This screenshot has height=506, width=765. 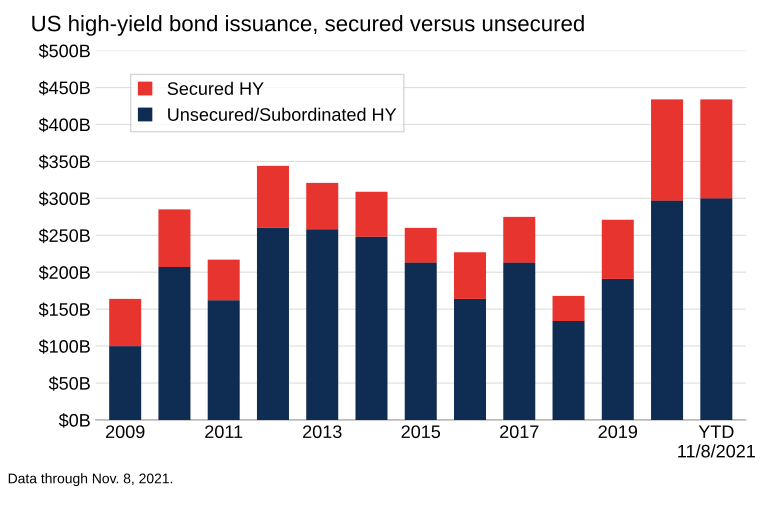 What do you see at coordinates (64, 346) in the screenshot?
I see `y-tick-label: $100B` at bounding box center [64, 346].